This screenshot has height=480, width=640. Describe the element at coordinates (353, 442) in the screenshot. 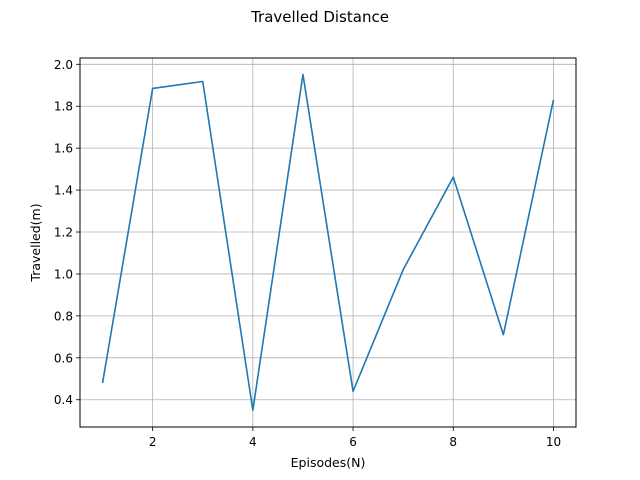

I see `x-tick-label: 6` at that location.